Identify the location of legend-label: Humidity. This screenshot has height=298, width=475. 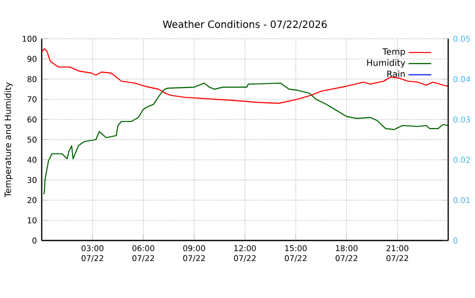
(386, 63).